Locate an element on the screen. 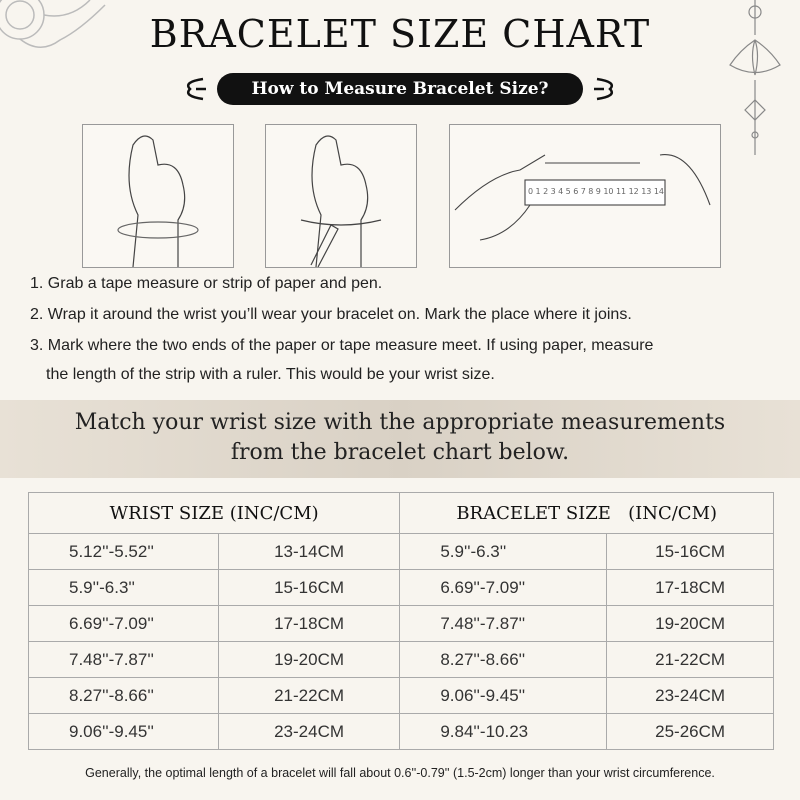  wrist-cm: 15-16CM is located at coordinates (309, 587).